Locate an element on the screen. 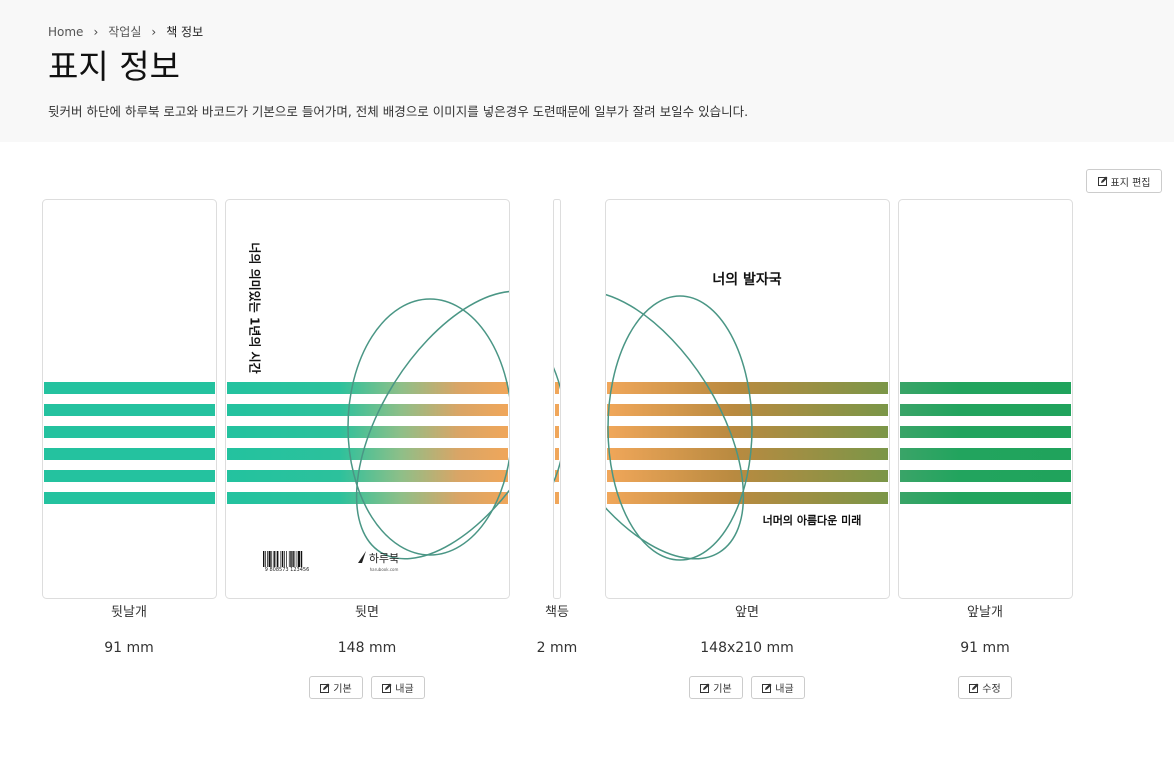 The height and width of the screenshot is (776, 1174). edit-cover-button: 표지 편집 is located at coordinates (1124, 181).